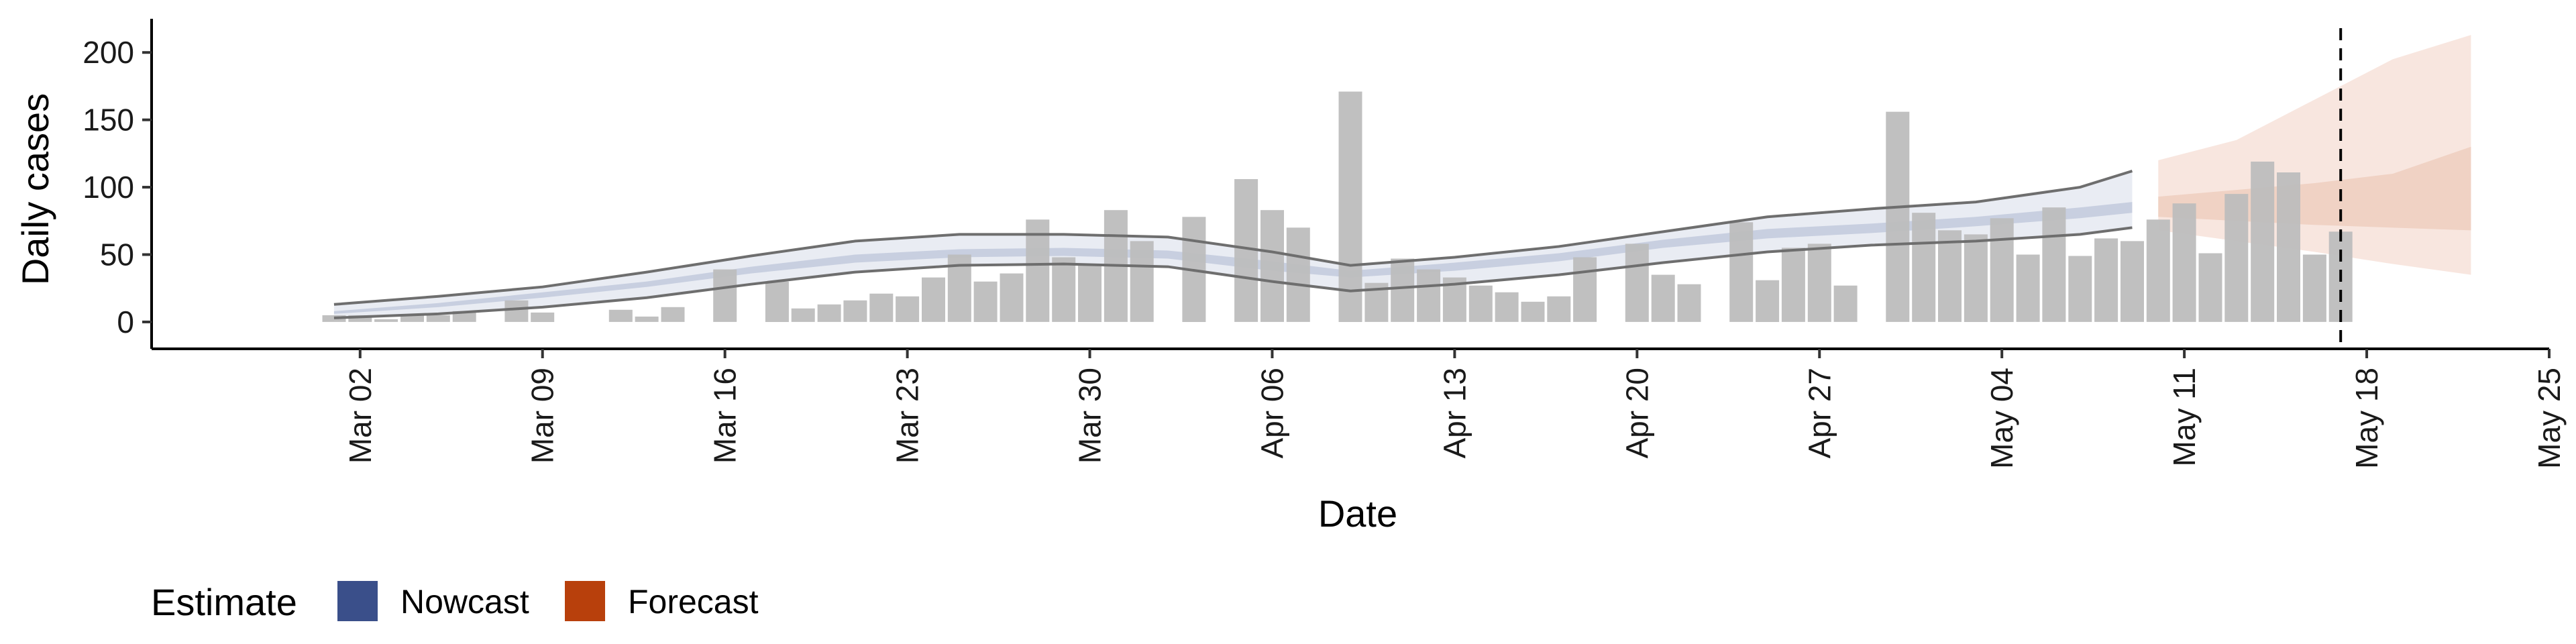 The image size is (2576, 644). Describe the element at coordinates (108, 120) in the screenshot. I see `y-tick-label: 150` at that location.